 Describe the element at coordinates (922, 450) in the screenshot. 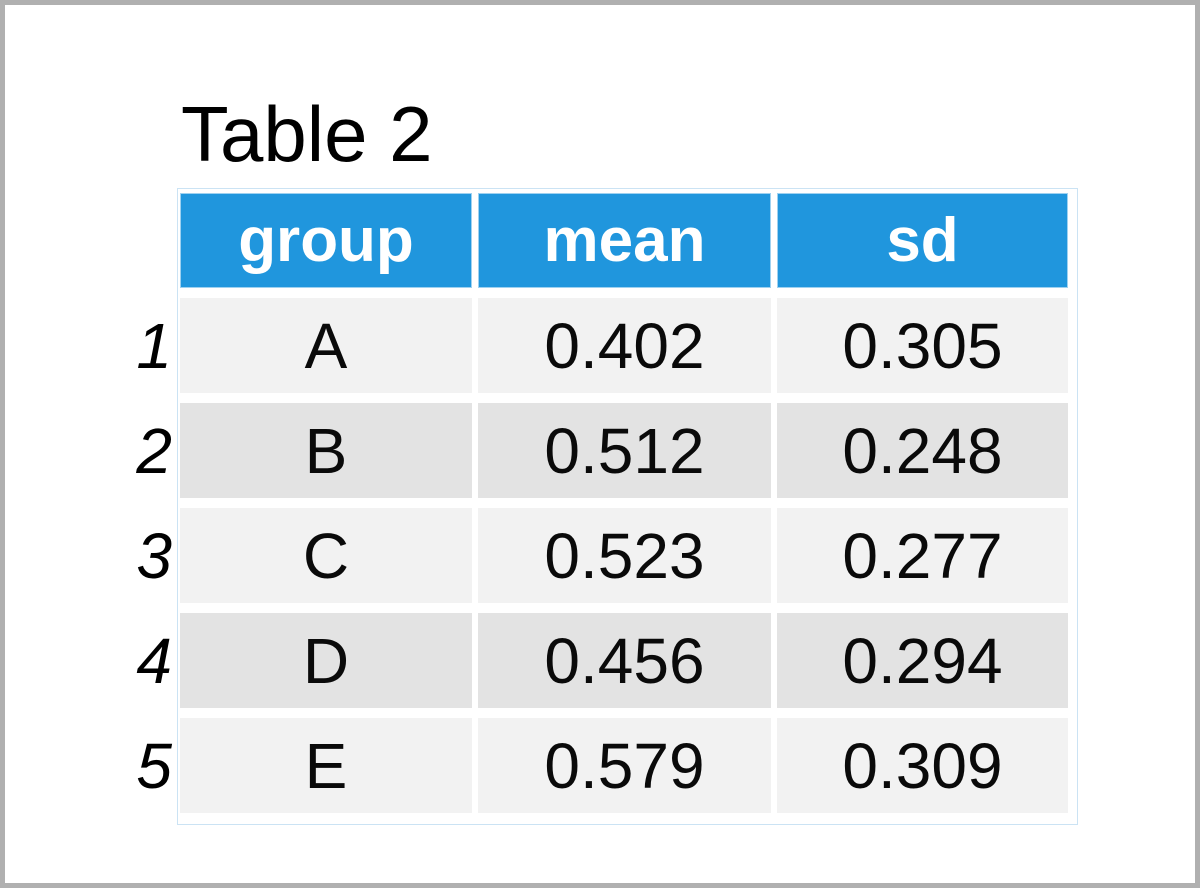

I see `cell-sd: 0.248` at that location.